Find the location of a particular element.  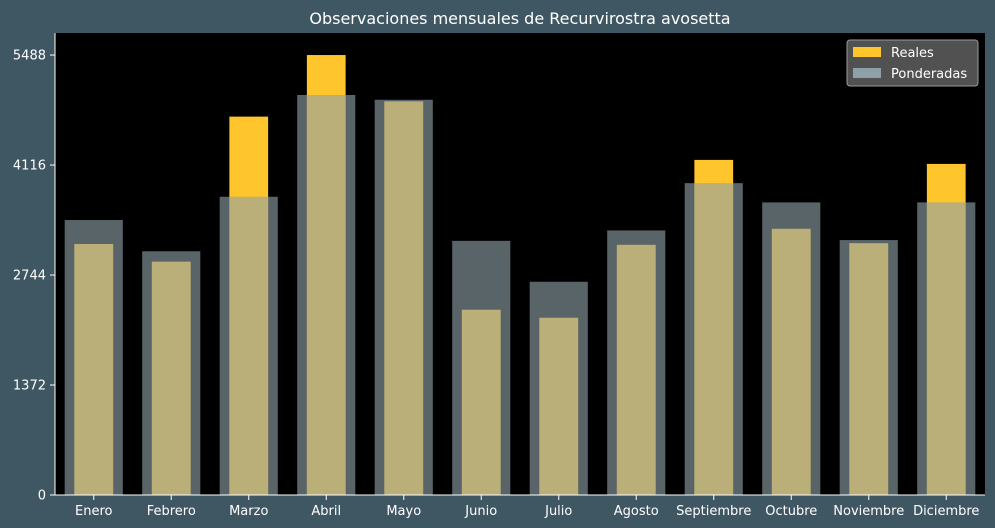

legend-label-ponderadas: Ponderadas is located at coordinates (929, 74).